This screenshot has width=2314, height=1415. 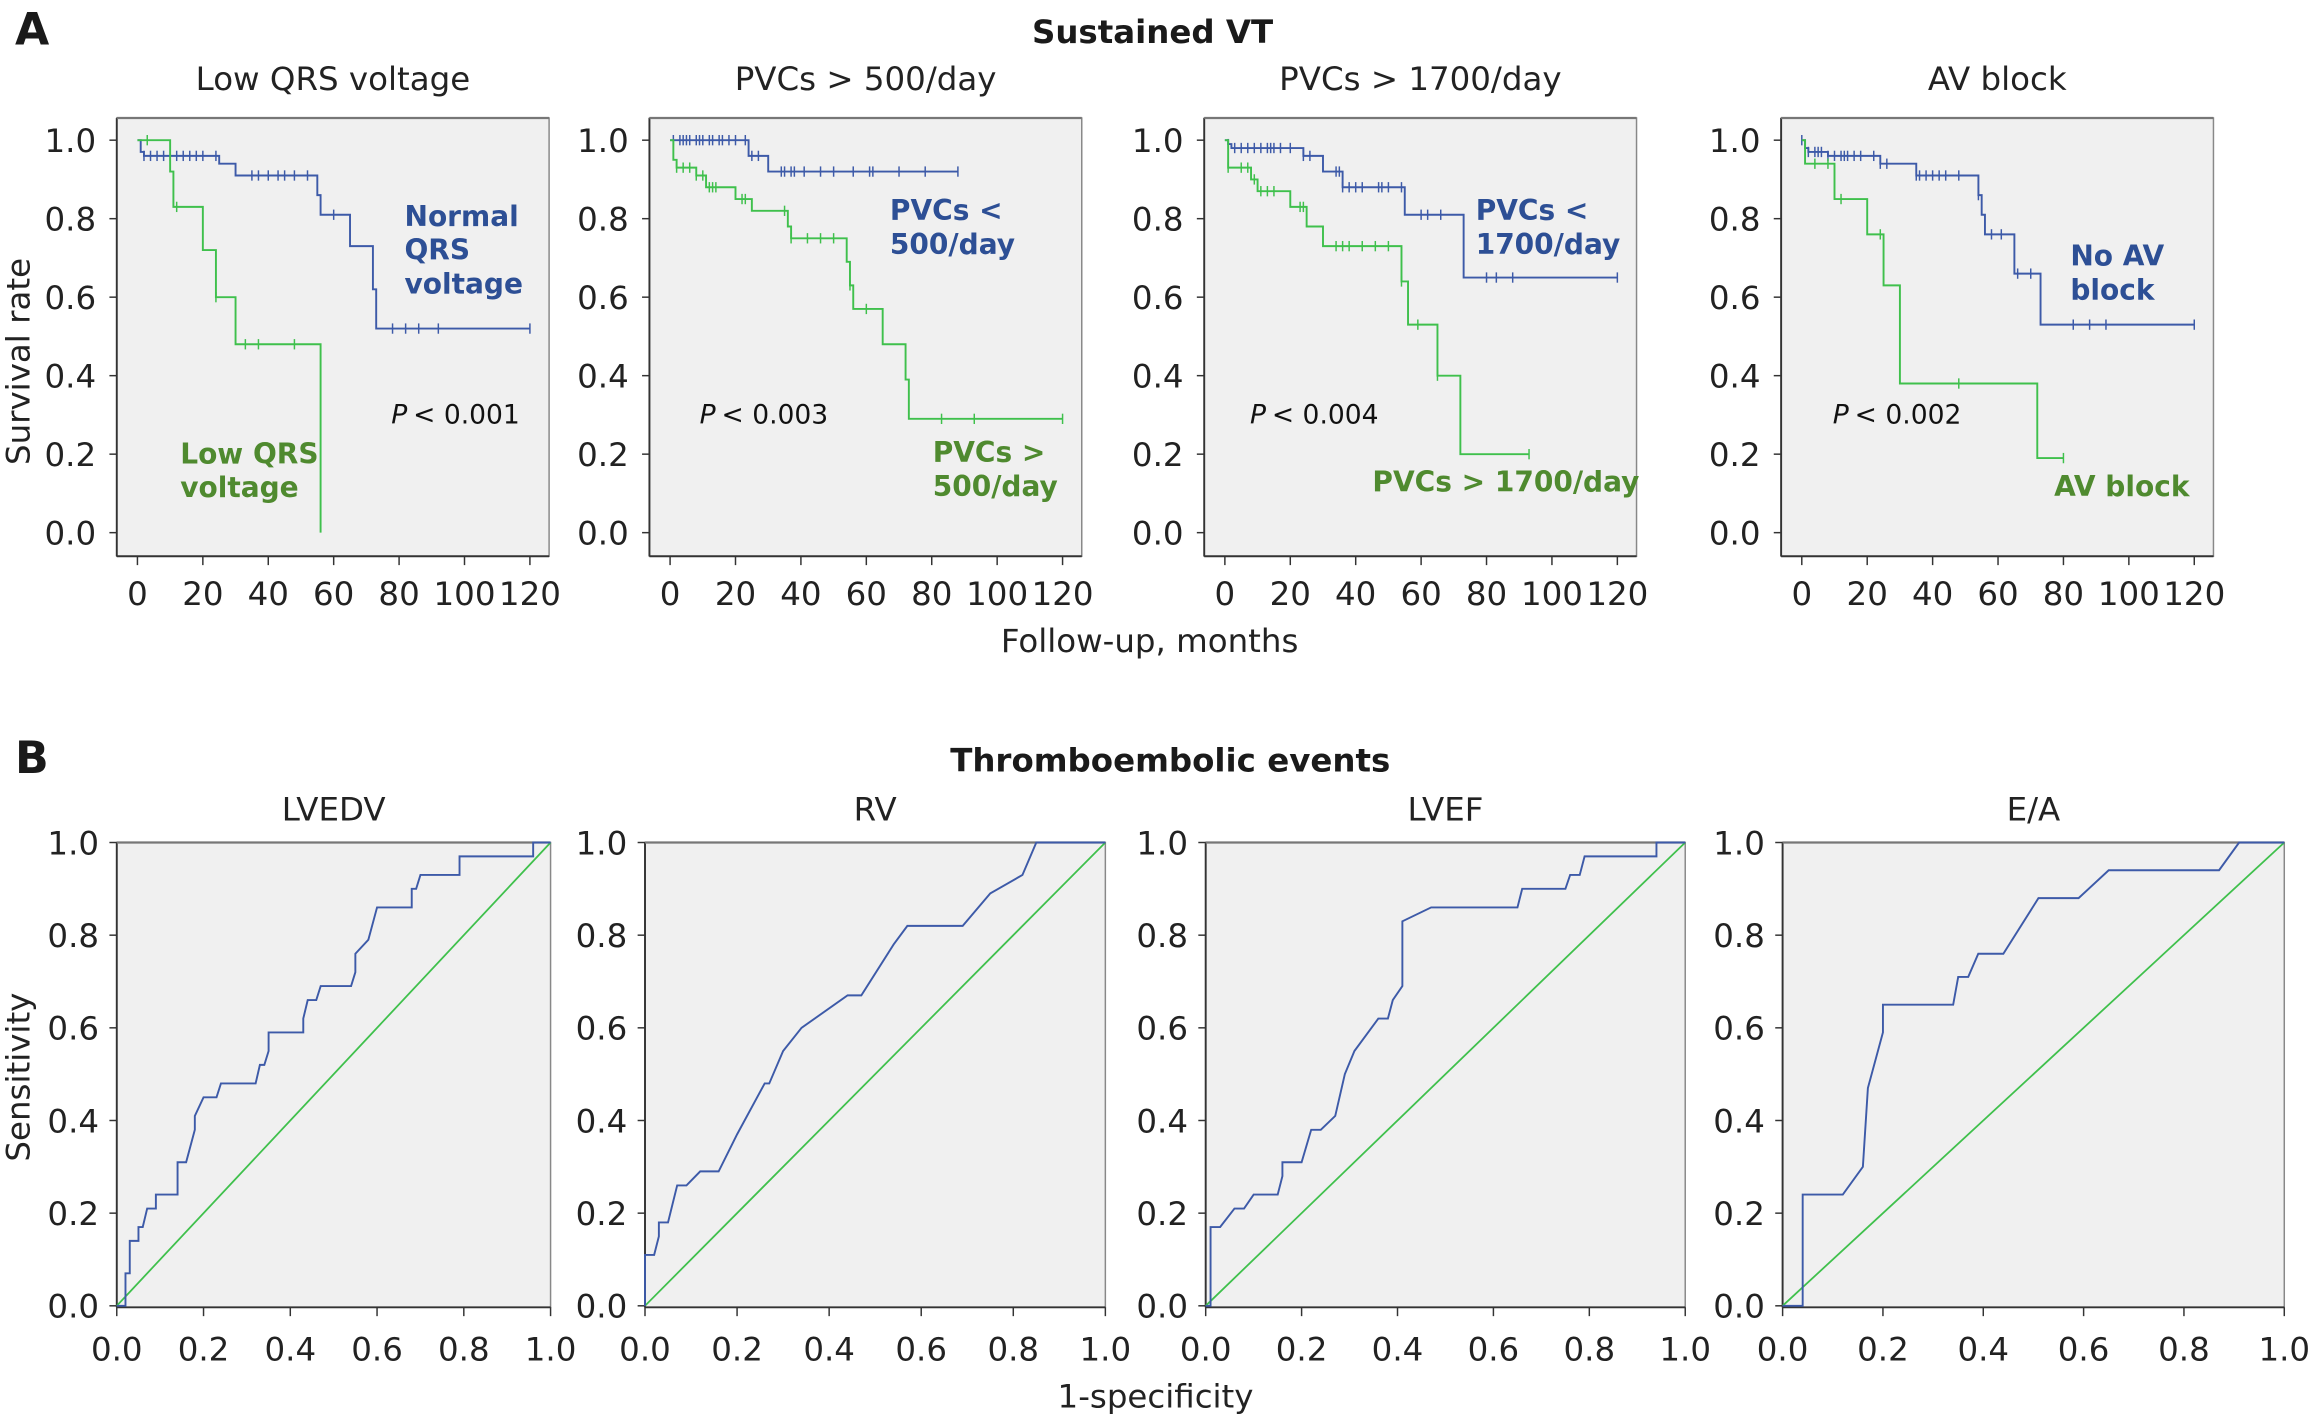 I want to click on y-axis-label-a: Survival rate, so click(x=19, y=361).